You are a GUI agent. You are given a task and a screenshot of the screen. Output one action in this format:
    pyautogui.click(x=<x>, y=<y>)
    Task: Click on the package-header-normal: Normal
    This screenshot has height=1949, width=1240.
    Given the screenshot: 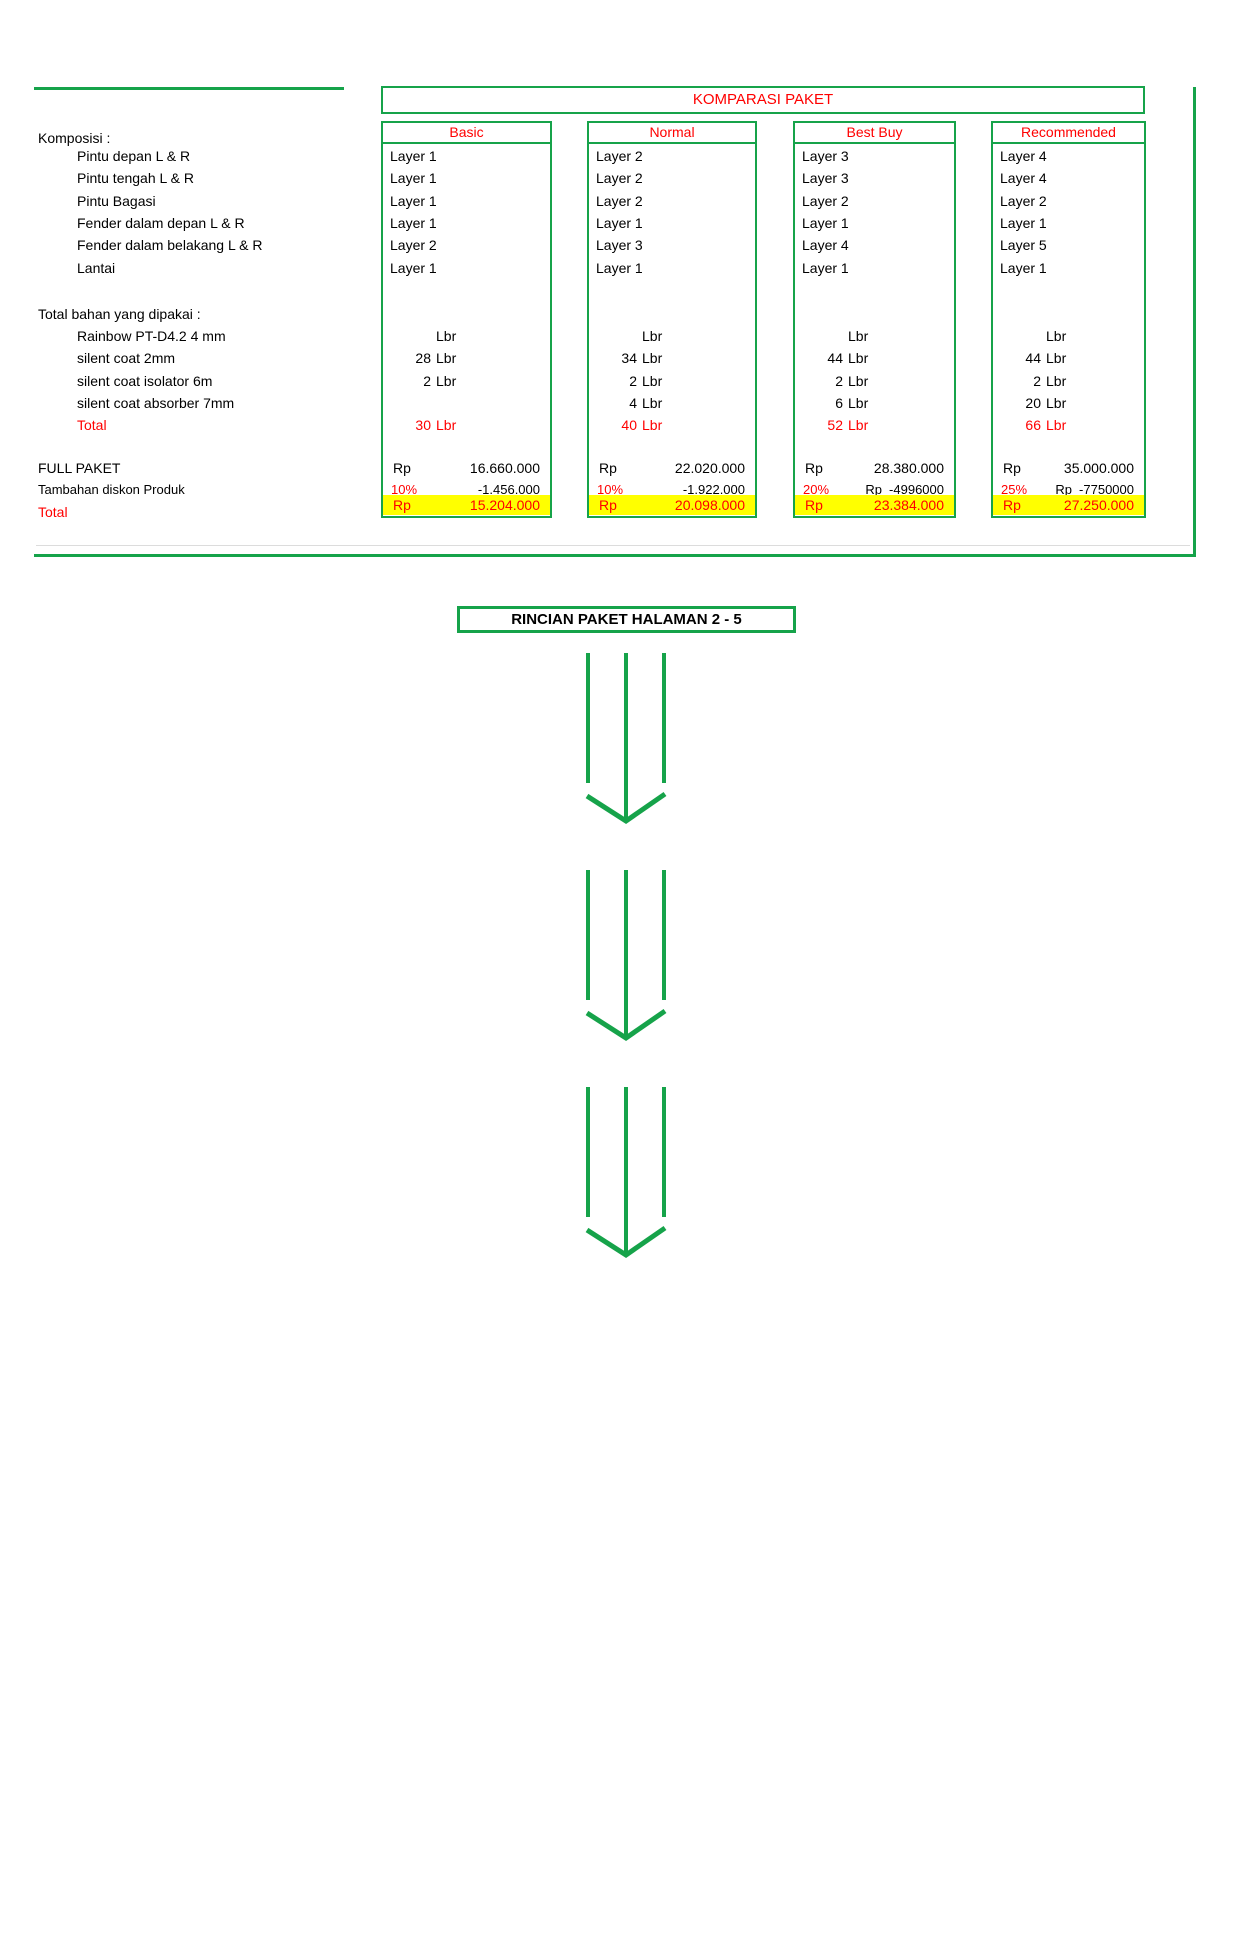 What is the action you would take?
    pyautogui.click(x=672, y=132)
    